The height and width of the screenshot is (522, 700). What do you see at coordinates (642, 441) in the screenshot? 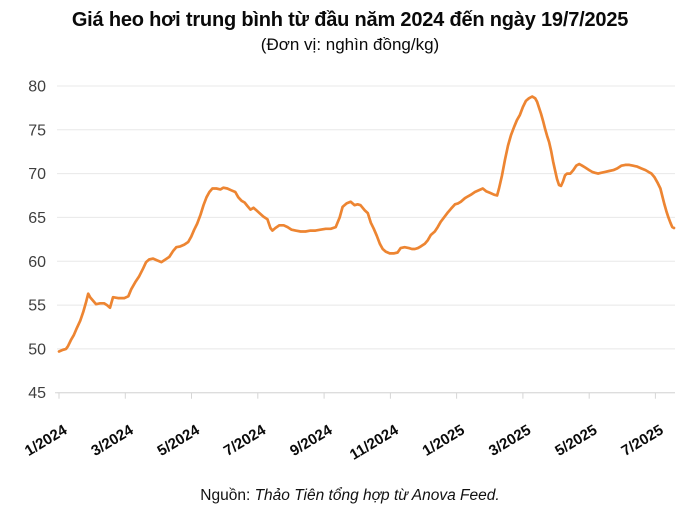
I see `x-tick-label: 7/2025` at bounding box center [642, 441].